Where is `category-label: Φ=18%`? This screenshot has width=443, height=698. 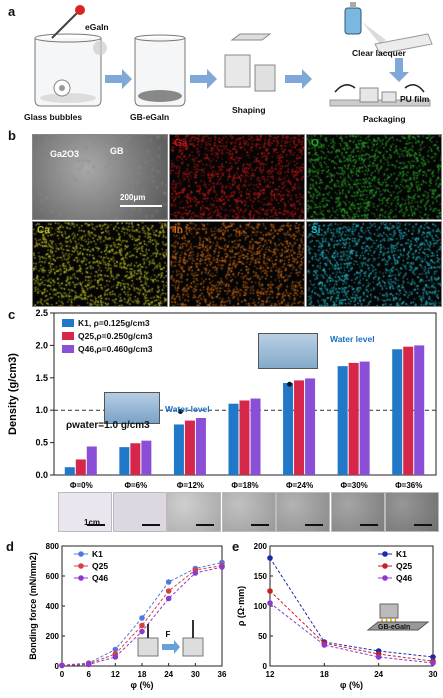
category-label: Φ=18% is located at coordinates (244, 485).